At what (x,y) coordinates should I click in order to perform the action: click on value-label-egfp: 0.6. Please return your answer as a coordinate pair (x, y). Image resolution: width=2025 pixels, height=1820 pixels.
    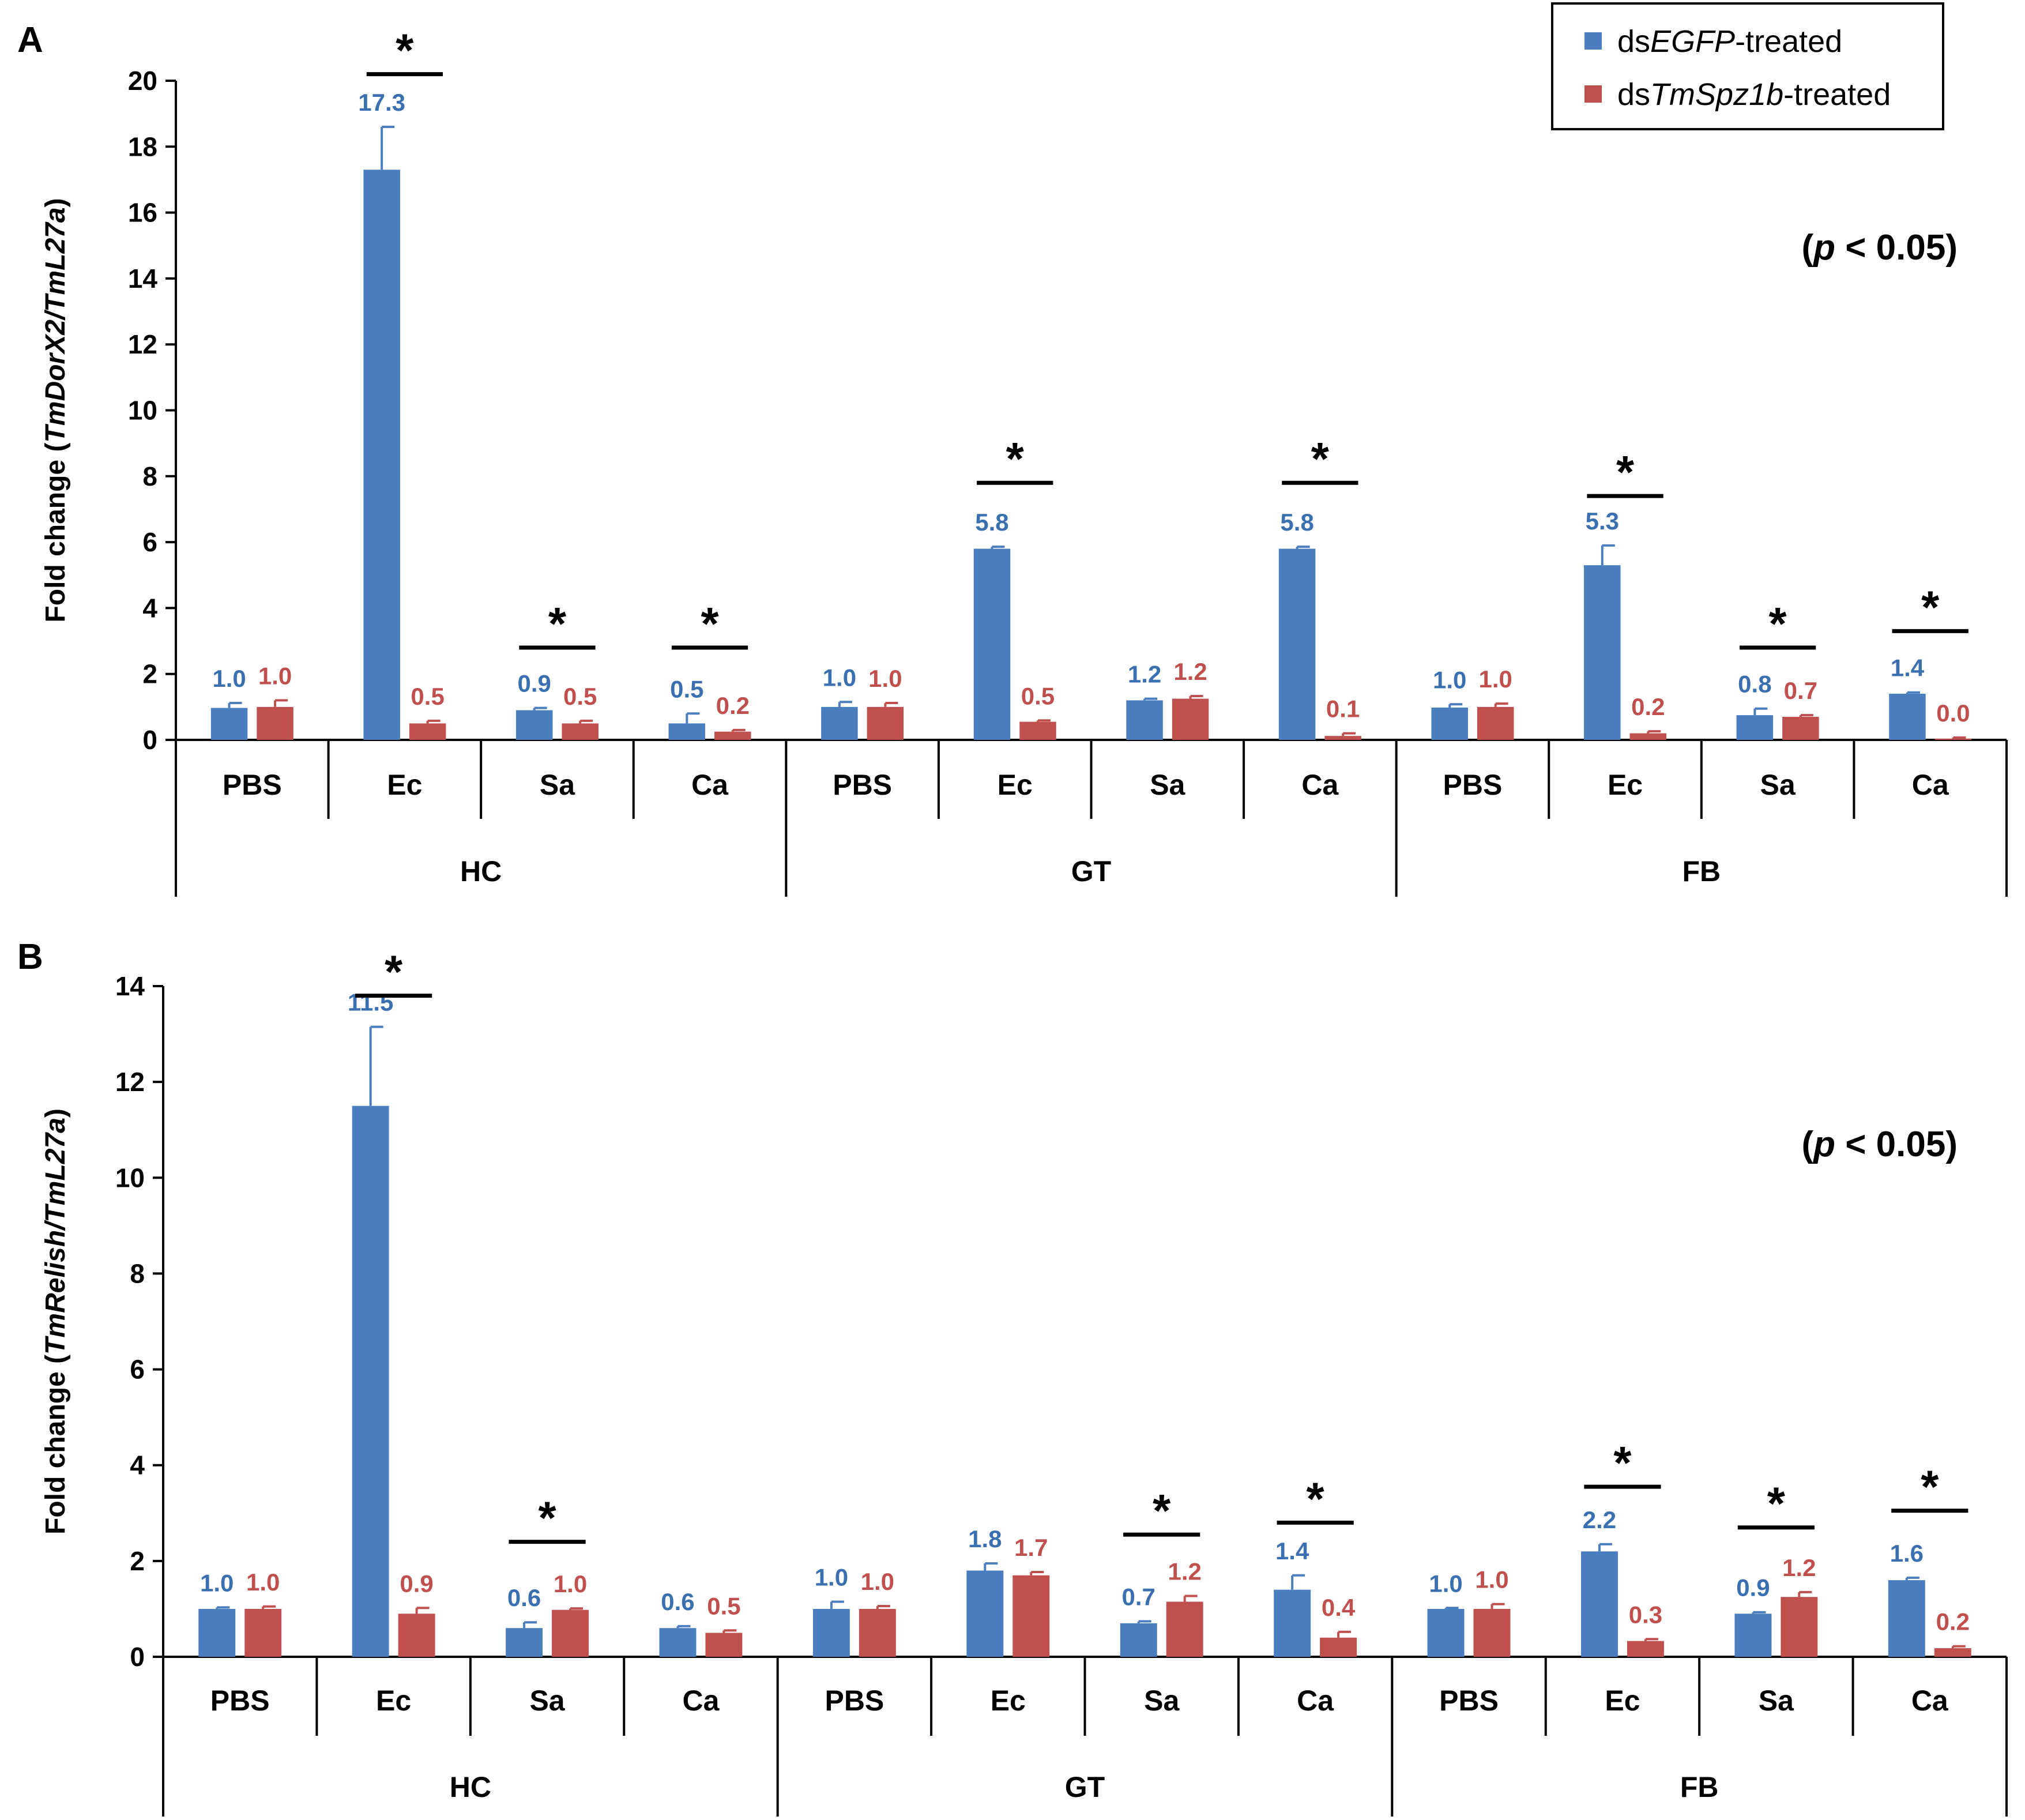
    Looking at the image, I should click on (524, 1598).